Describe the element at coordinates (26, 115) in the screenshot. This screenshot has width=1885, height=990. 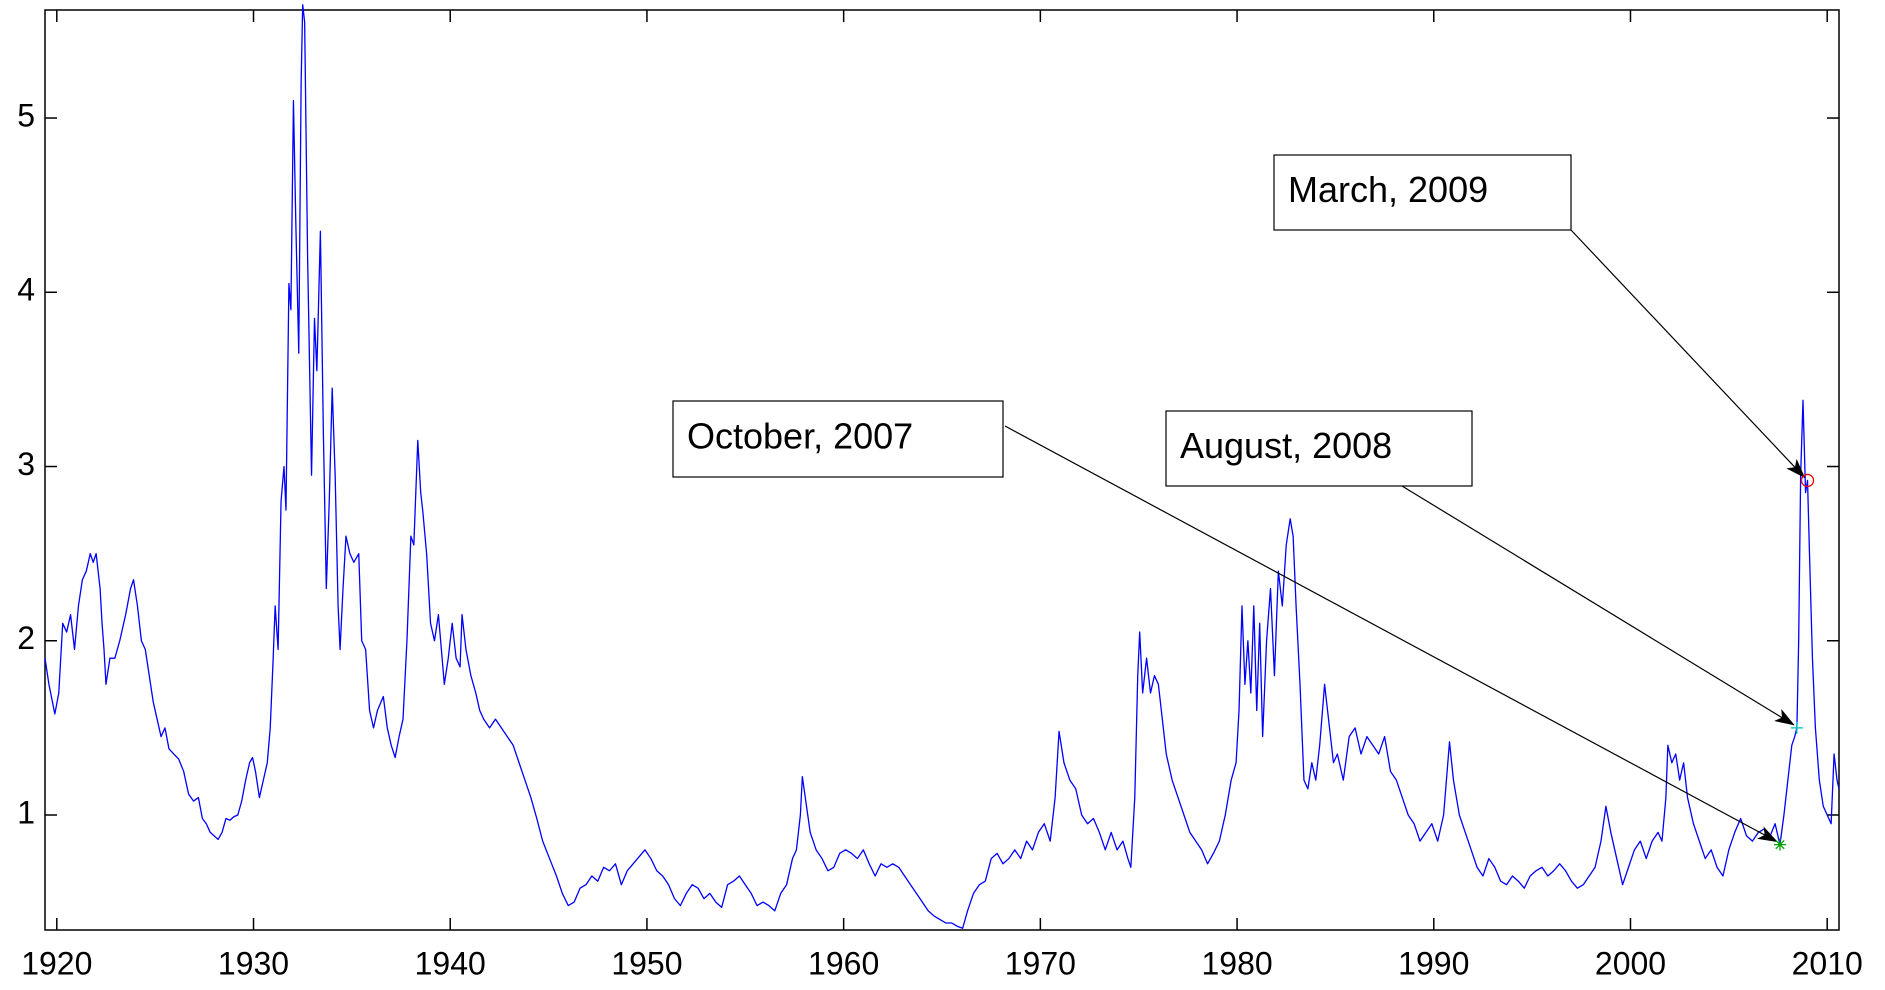
I see `y-tick-label: 5` at that location.